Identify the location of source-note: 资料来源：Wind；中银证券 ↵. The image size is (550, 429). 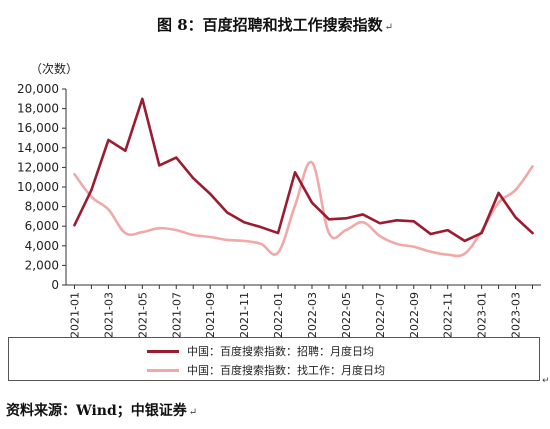
(101, 410).